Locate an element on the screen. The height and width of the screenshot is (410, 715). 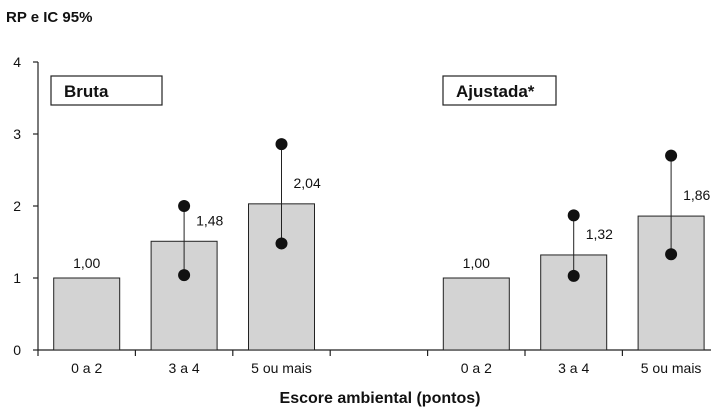
x-axis-title: Escore ambiental (pontos) is located at coordinates (380, 398).